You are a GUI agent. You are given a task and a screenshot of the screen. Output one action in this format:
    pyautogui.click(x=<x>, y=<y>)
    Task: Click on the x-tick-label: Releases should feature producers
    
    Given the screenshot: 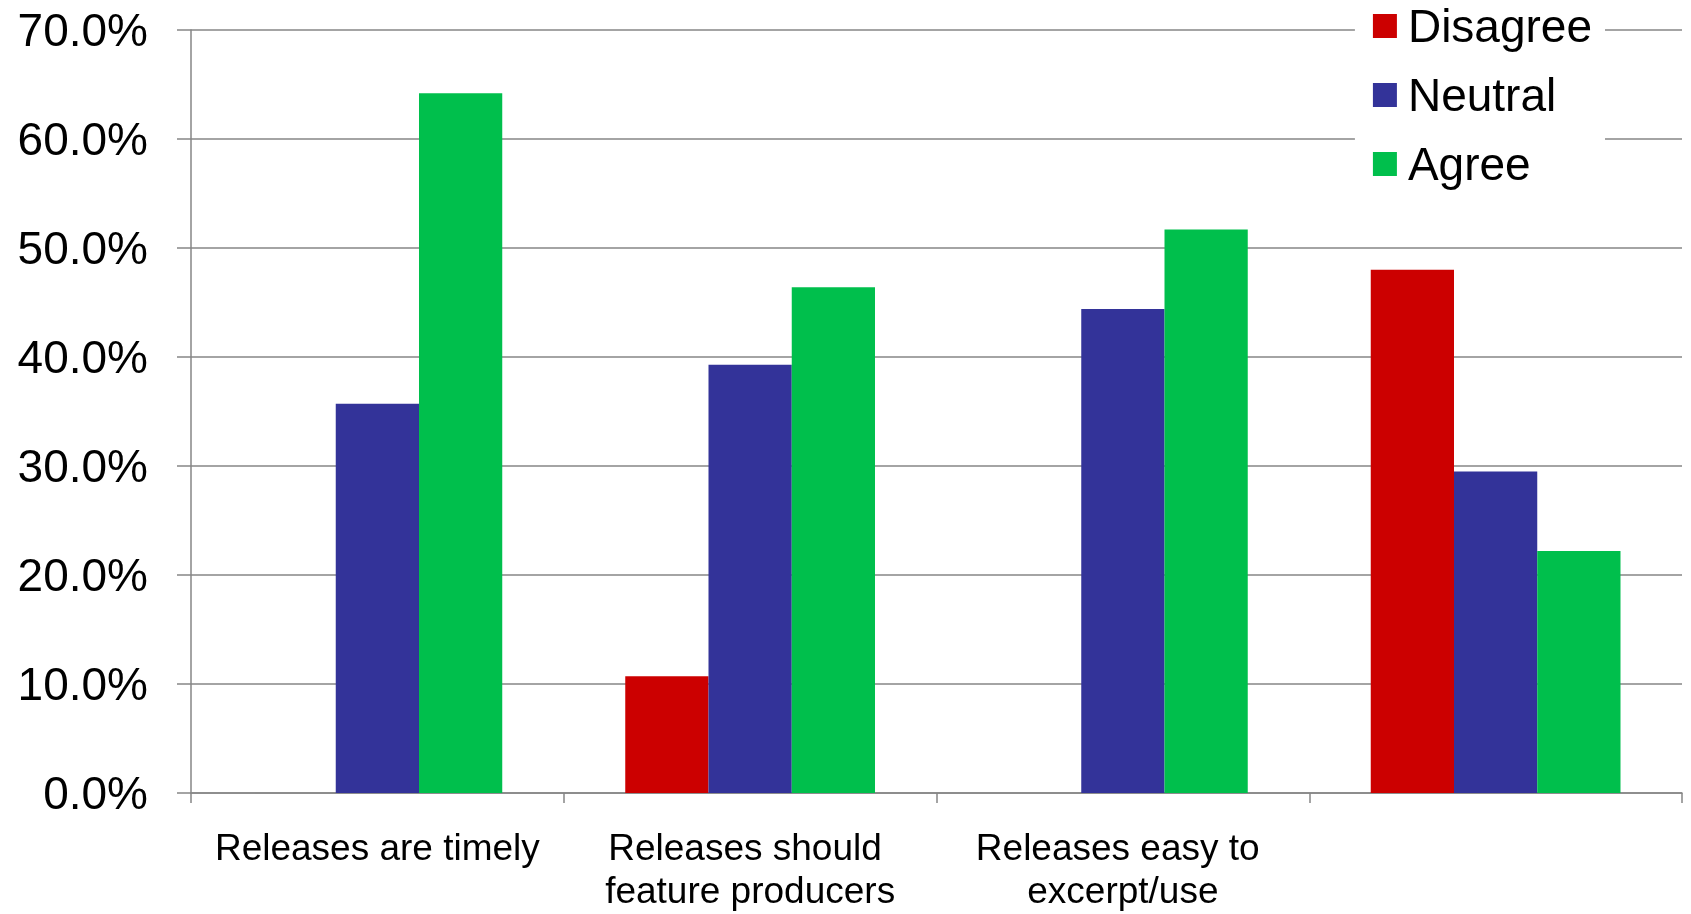 What is the action you would take?
    pyautogui.click(x=750, y=869)
    